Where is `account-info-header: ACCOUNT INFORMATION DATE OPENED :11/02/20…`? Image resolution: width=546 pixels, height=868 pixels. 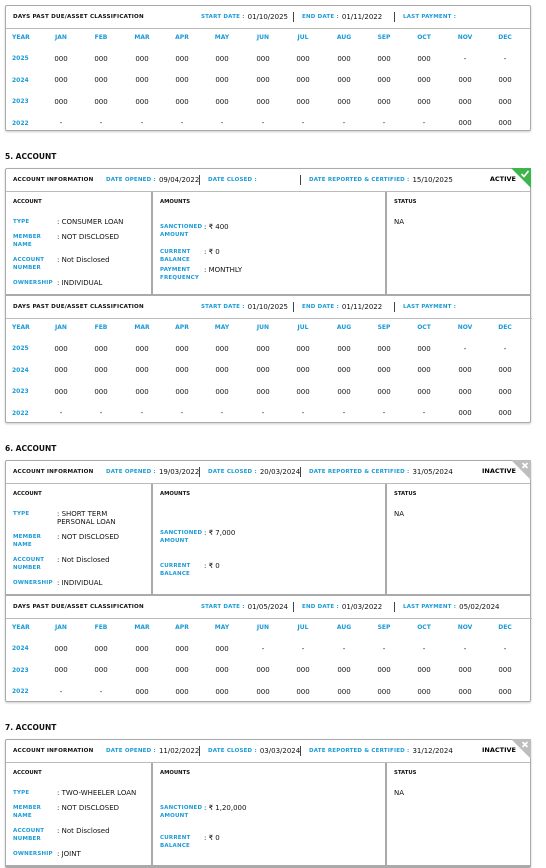 account-info-header: ACCOUNT INFORMATION DATE OPENED :11/02/20… is located at coordinates (268, 750).